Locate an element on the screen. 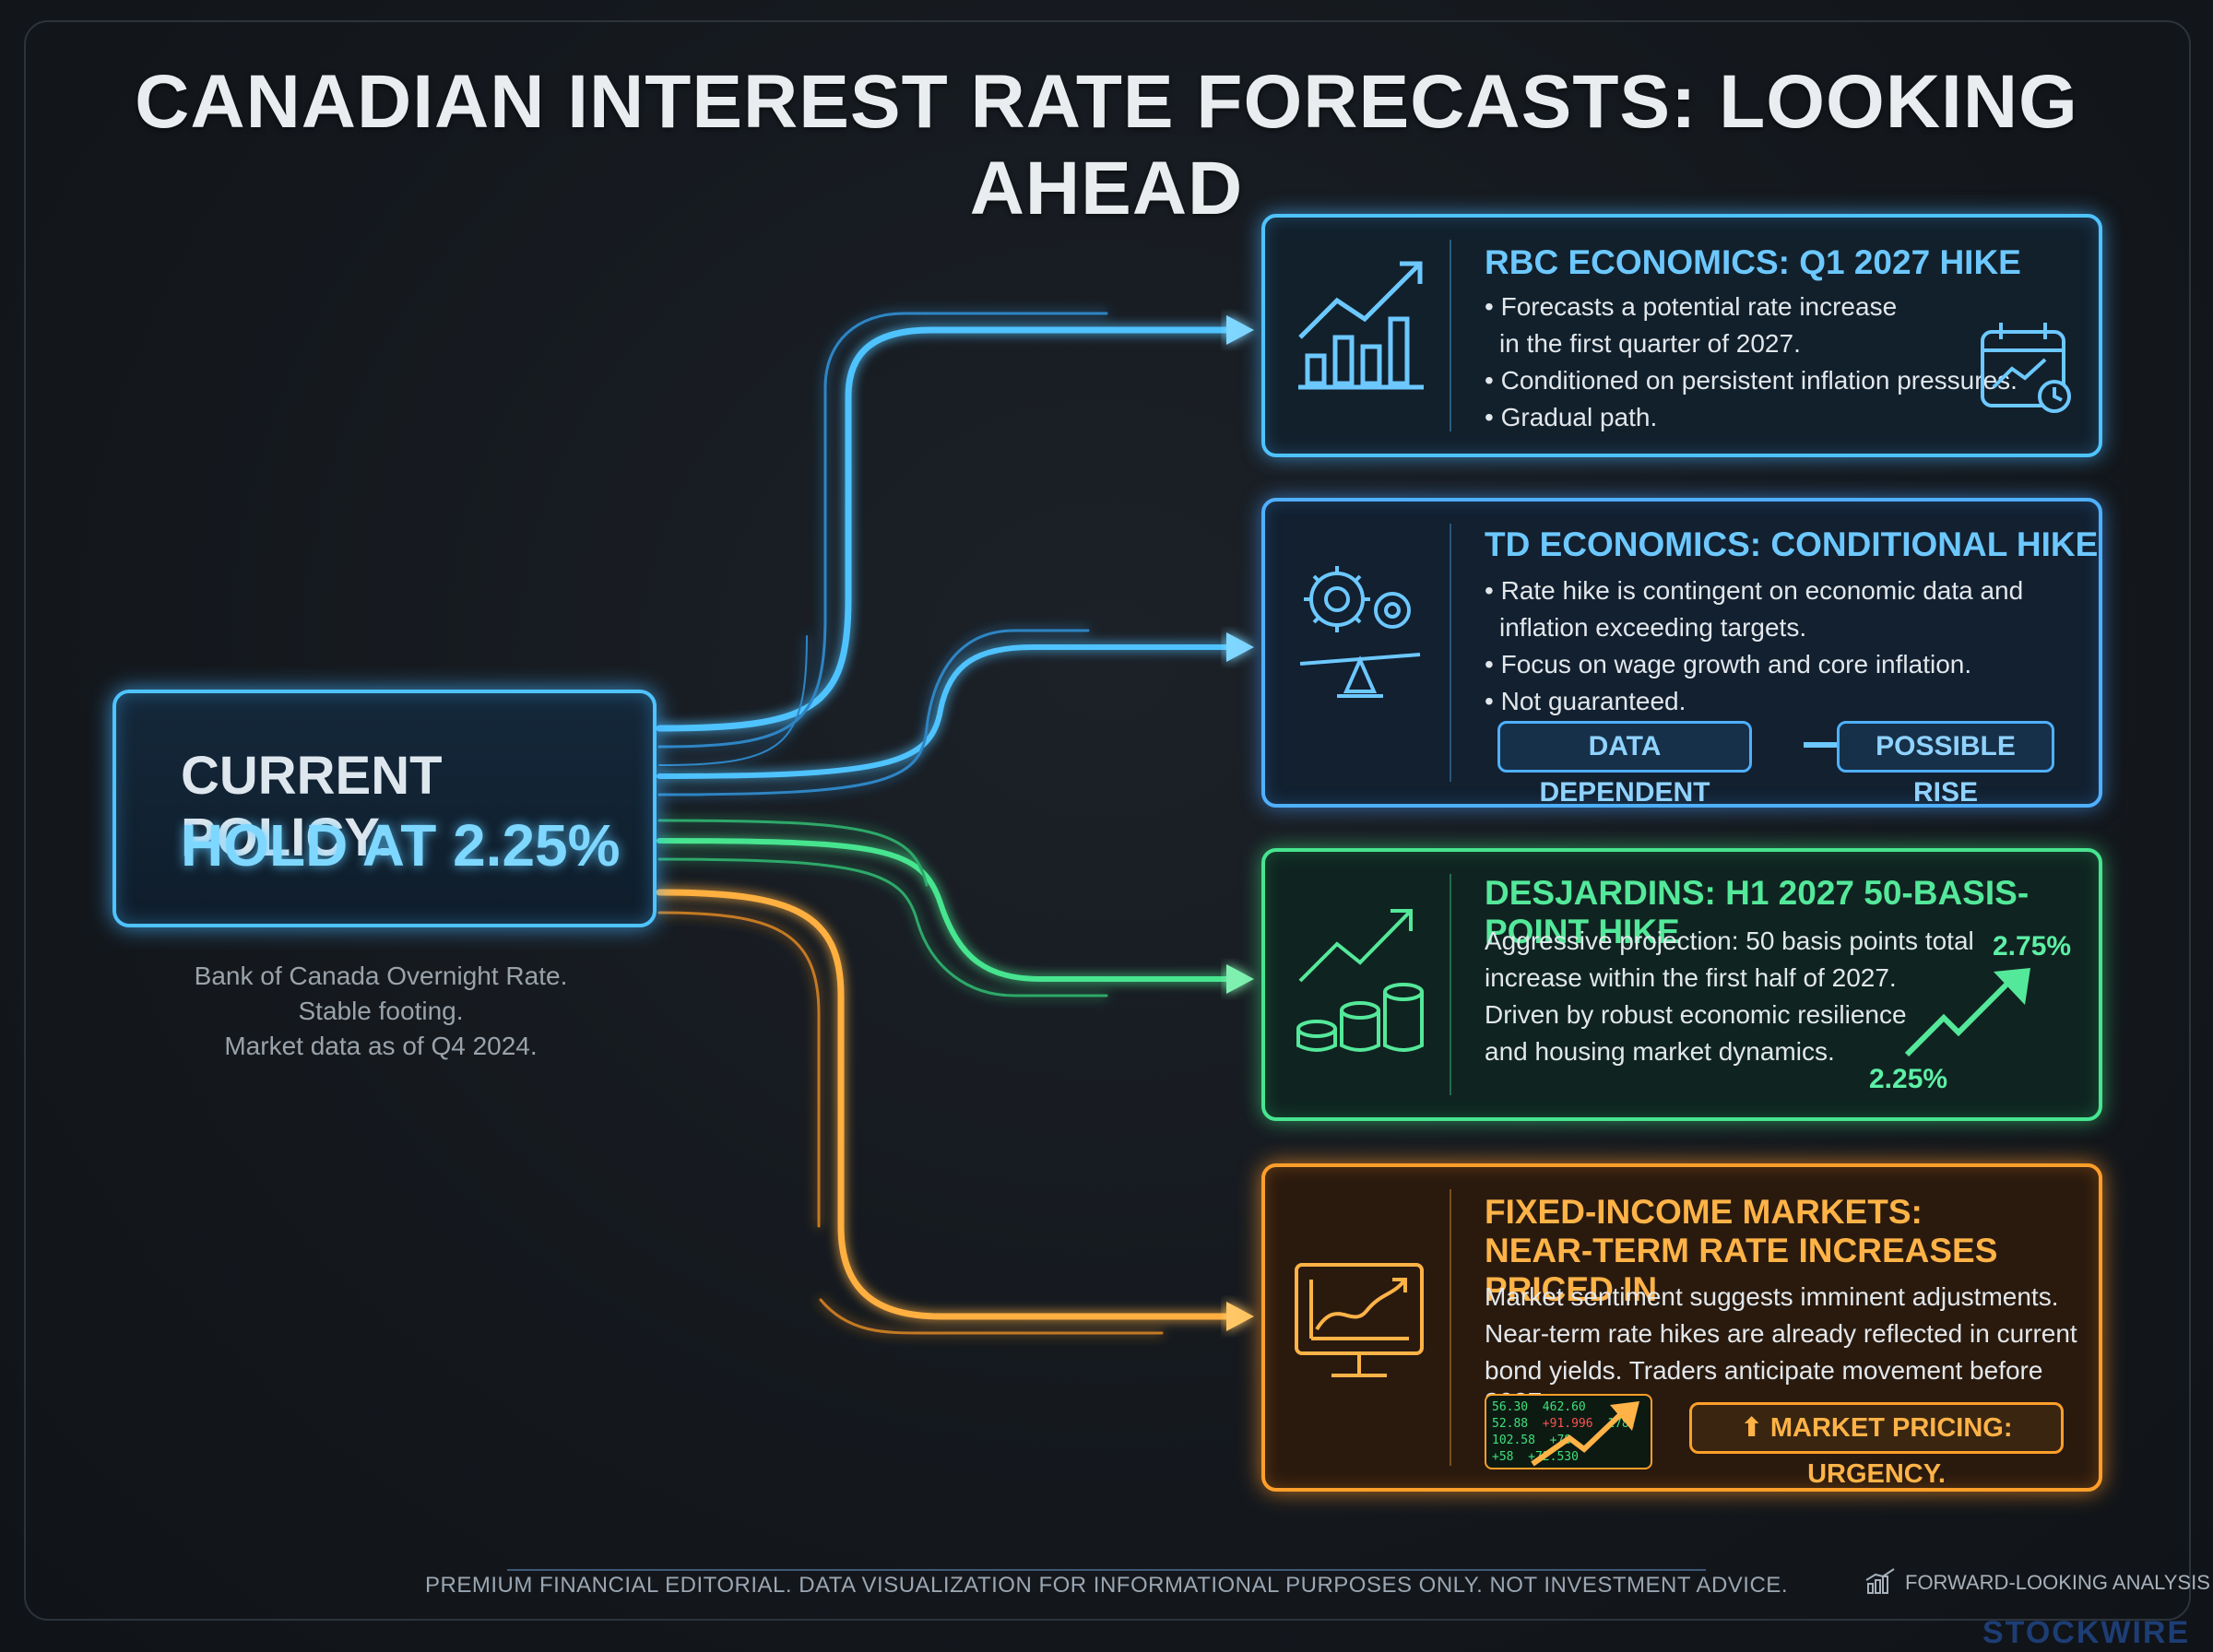  forward-looking-label: FORWARD-LOOKING ANALYSIS is located at coordinates (2057, 1582).